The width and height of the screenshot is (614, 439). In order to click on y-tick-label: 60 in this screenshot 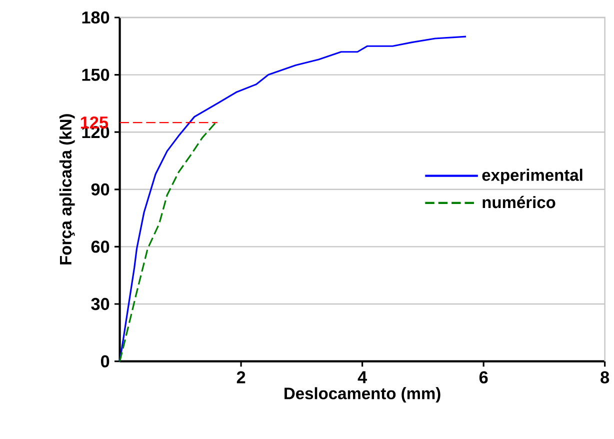, I will do `click(100, 247)`.